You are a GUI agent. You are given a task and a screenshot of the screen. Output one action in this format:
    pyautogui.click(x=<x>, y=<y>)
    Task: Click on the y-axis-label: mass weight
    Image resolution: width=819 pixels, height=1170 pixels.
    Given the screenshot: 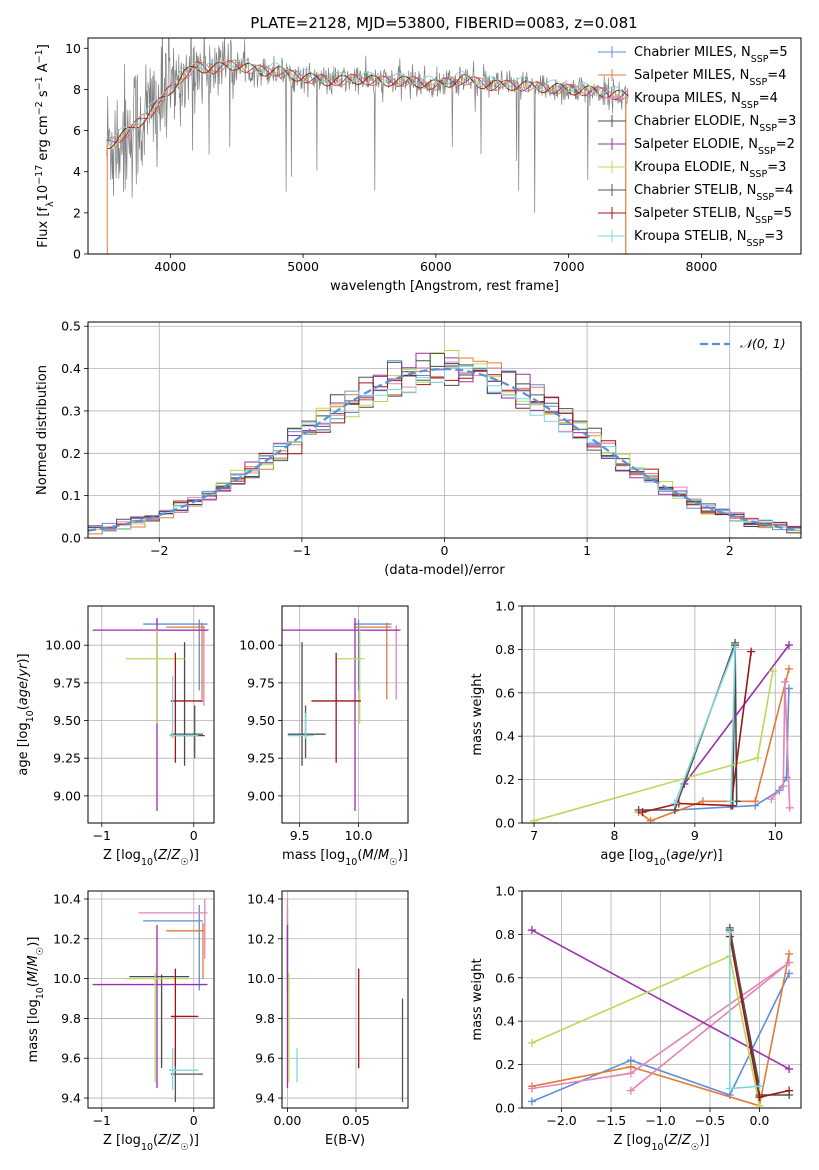 What is the action you would take?
    pyautogui.click(x=477, y=714)
    